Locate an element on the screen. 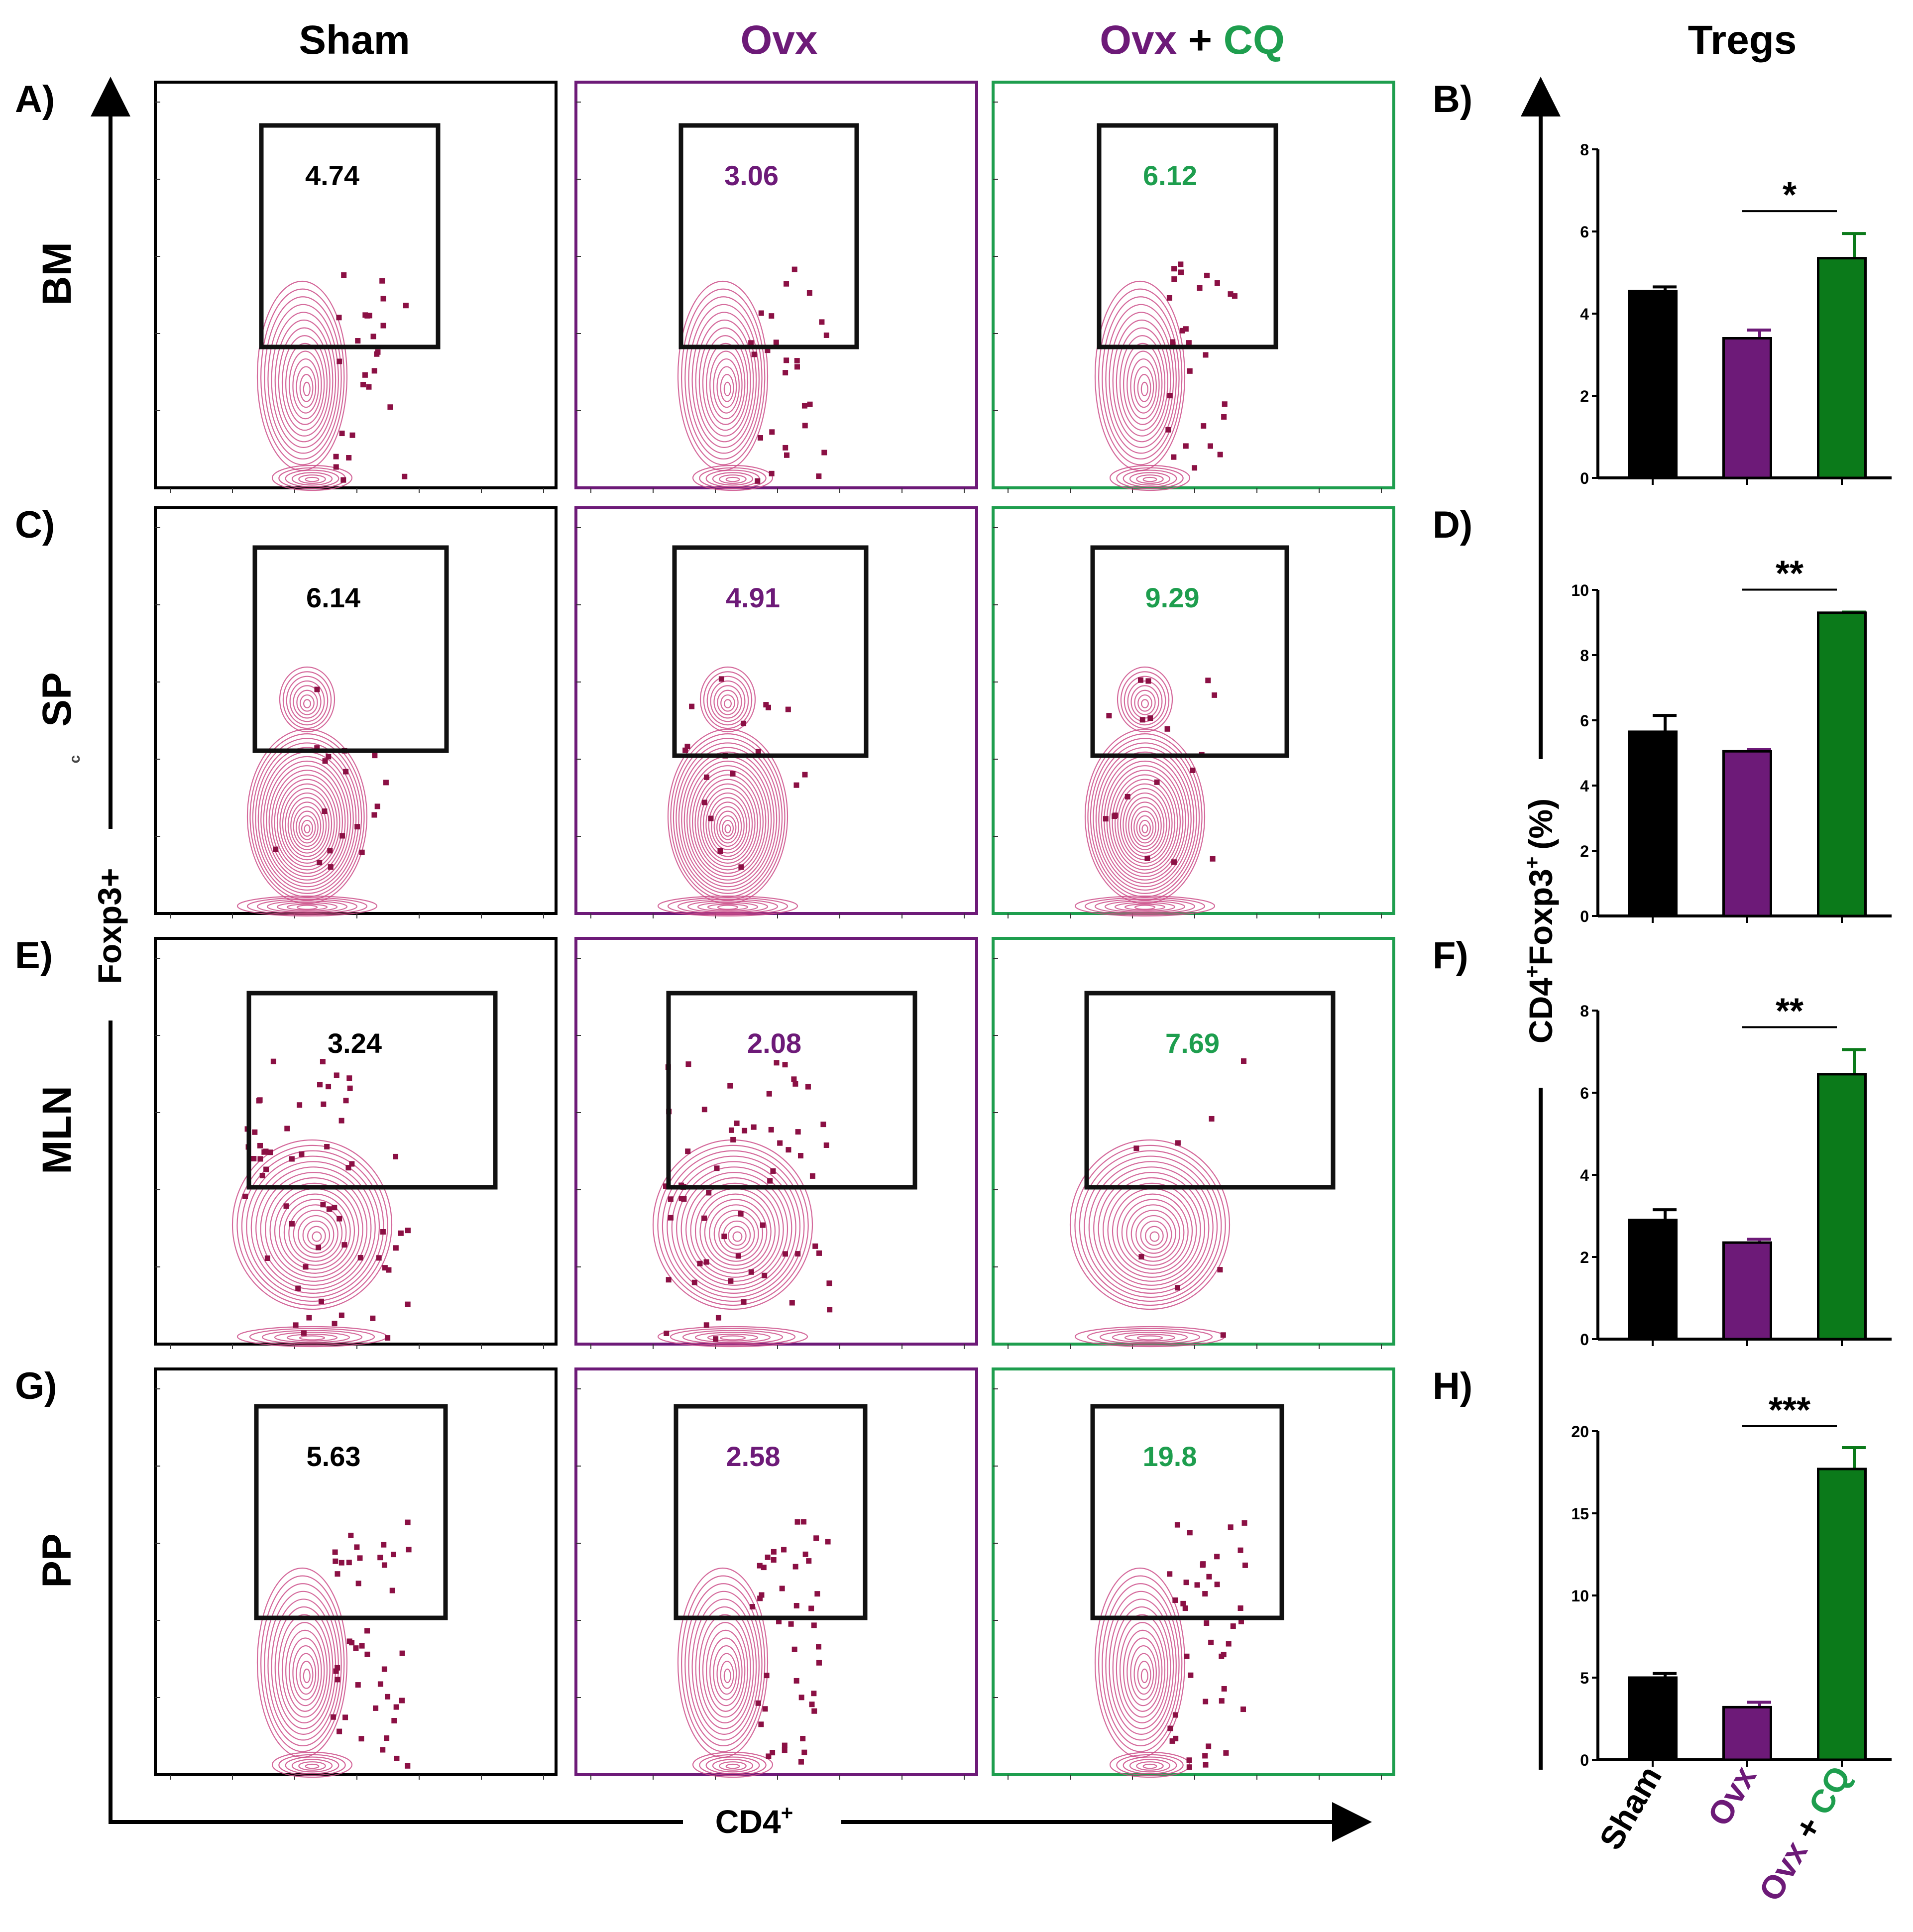 The width and height of the screenshot is (1913, 1932). stray-mark: c is located at coordinates (75, 759).